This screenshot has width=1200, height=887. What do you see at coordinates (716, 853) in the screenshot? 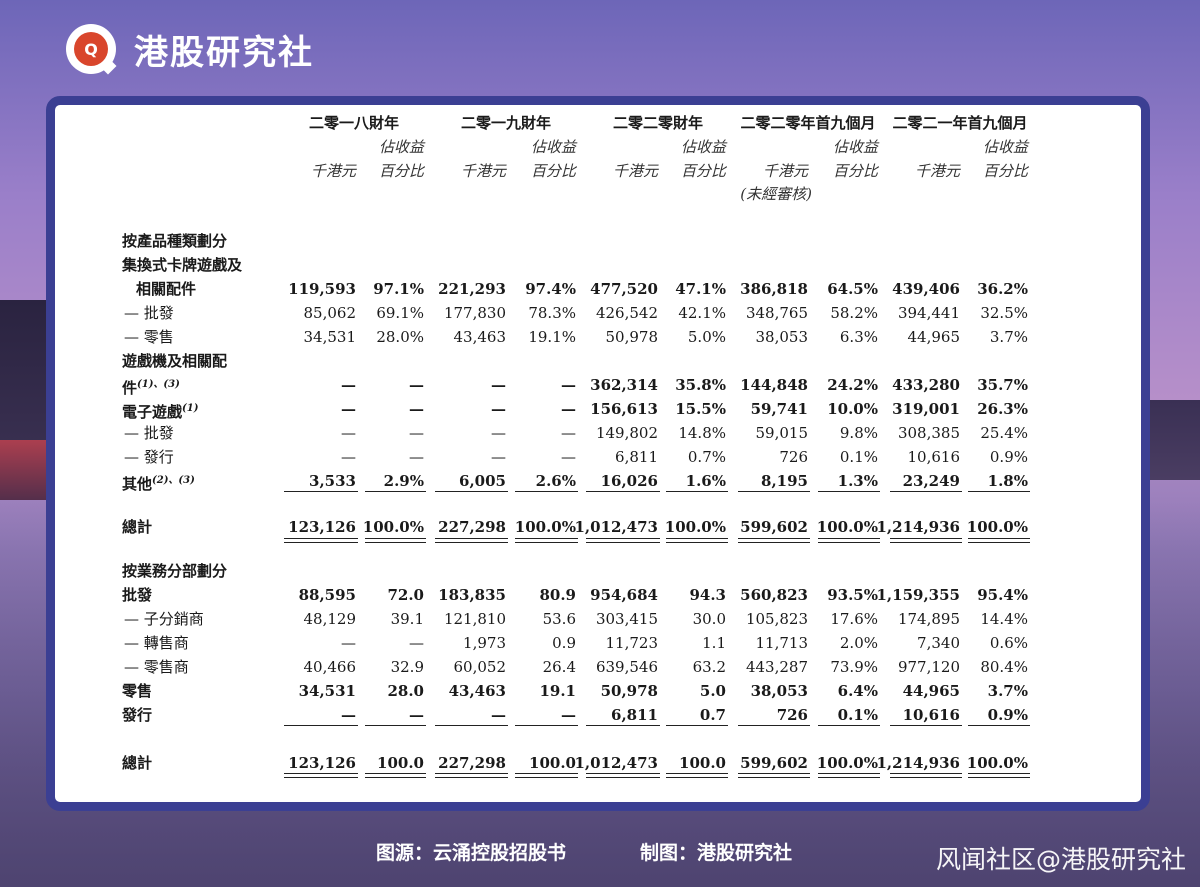
I see `footer-made-by: 制图：港股研究社` at bounding box center [716, 853].